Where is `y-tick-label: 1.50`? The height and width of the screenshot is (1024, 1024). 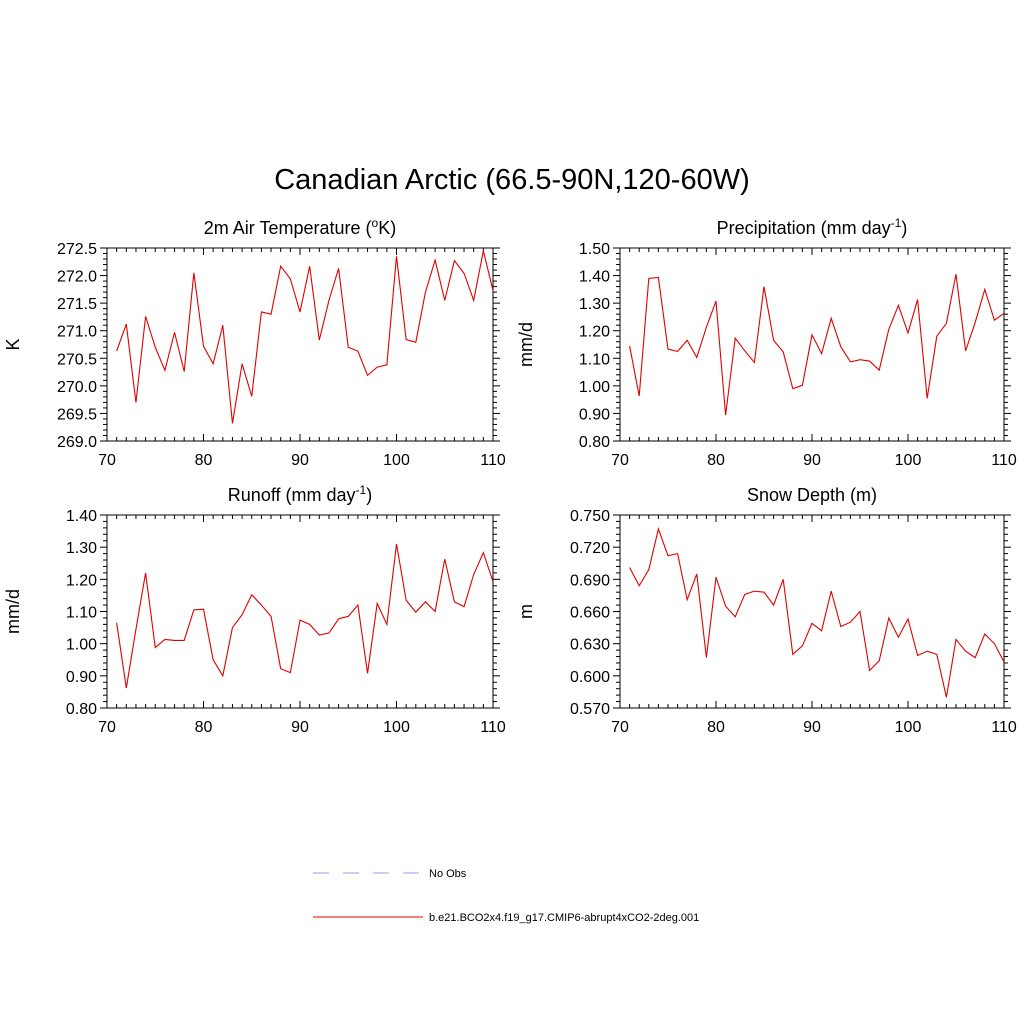 y-tick-label: 1.50 is located at coordinates (594, 249).